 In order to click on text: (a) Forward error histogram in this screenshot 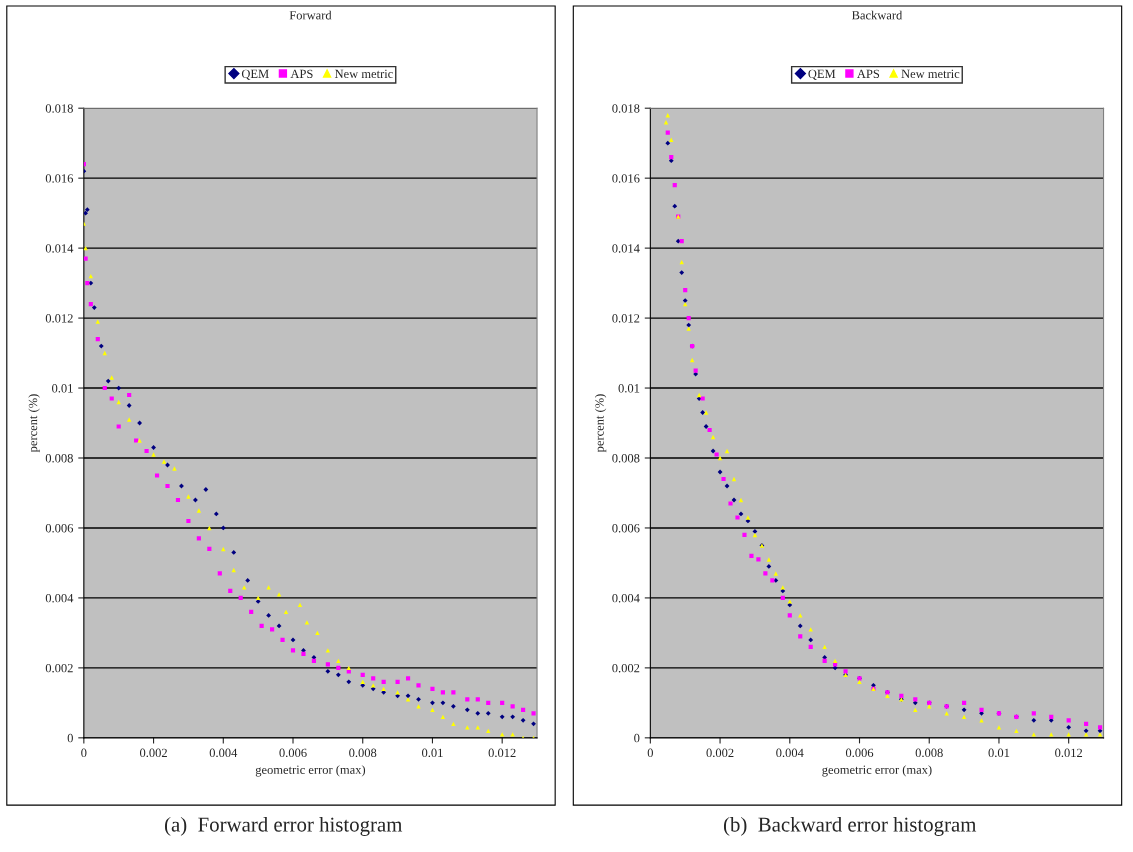, I will do `click(283, 826)`.